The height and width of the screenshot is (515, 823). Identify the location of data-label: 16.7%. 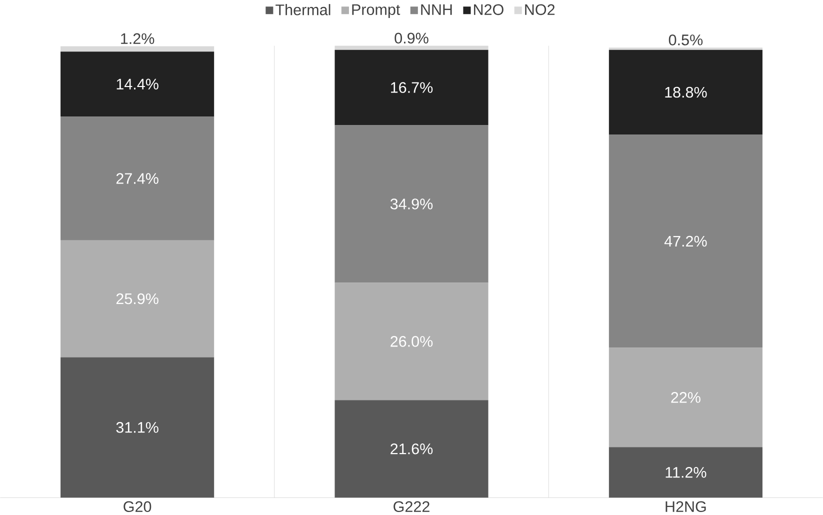
(412, 87).